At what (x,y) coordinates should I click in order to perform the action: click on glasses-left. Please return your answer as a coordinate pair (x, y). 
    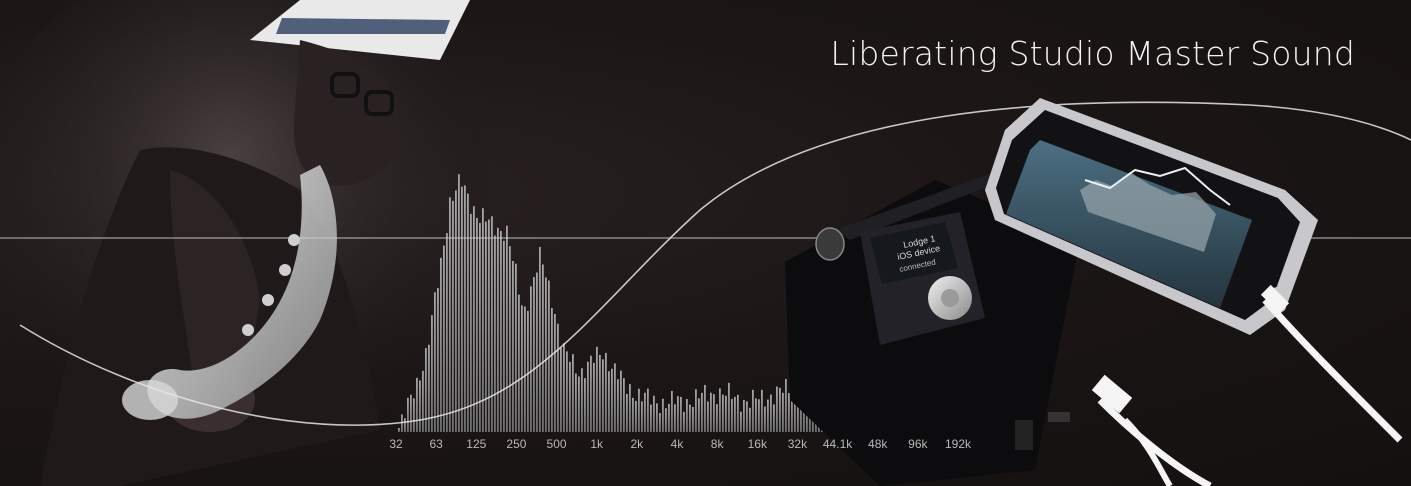
    Looking at the image, I should click on (345, 85).